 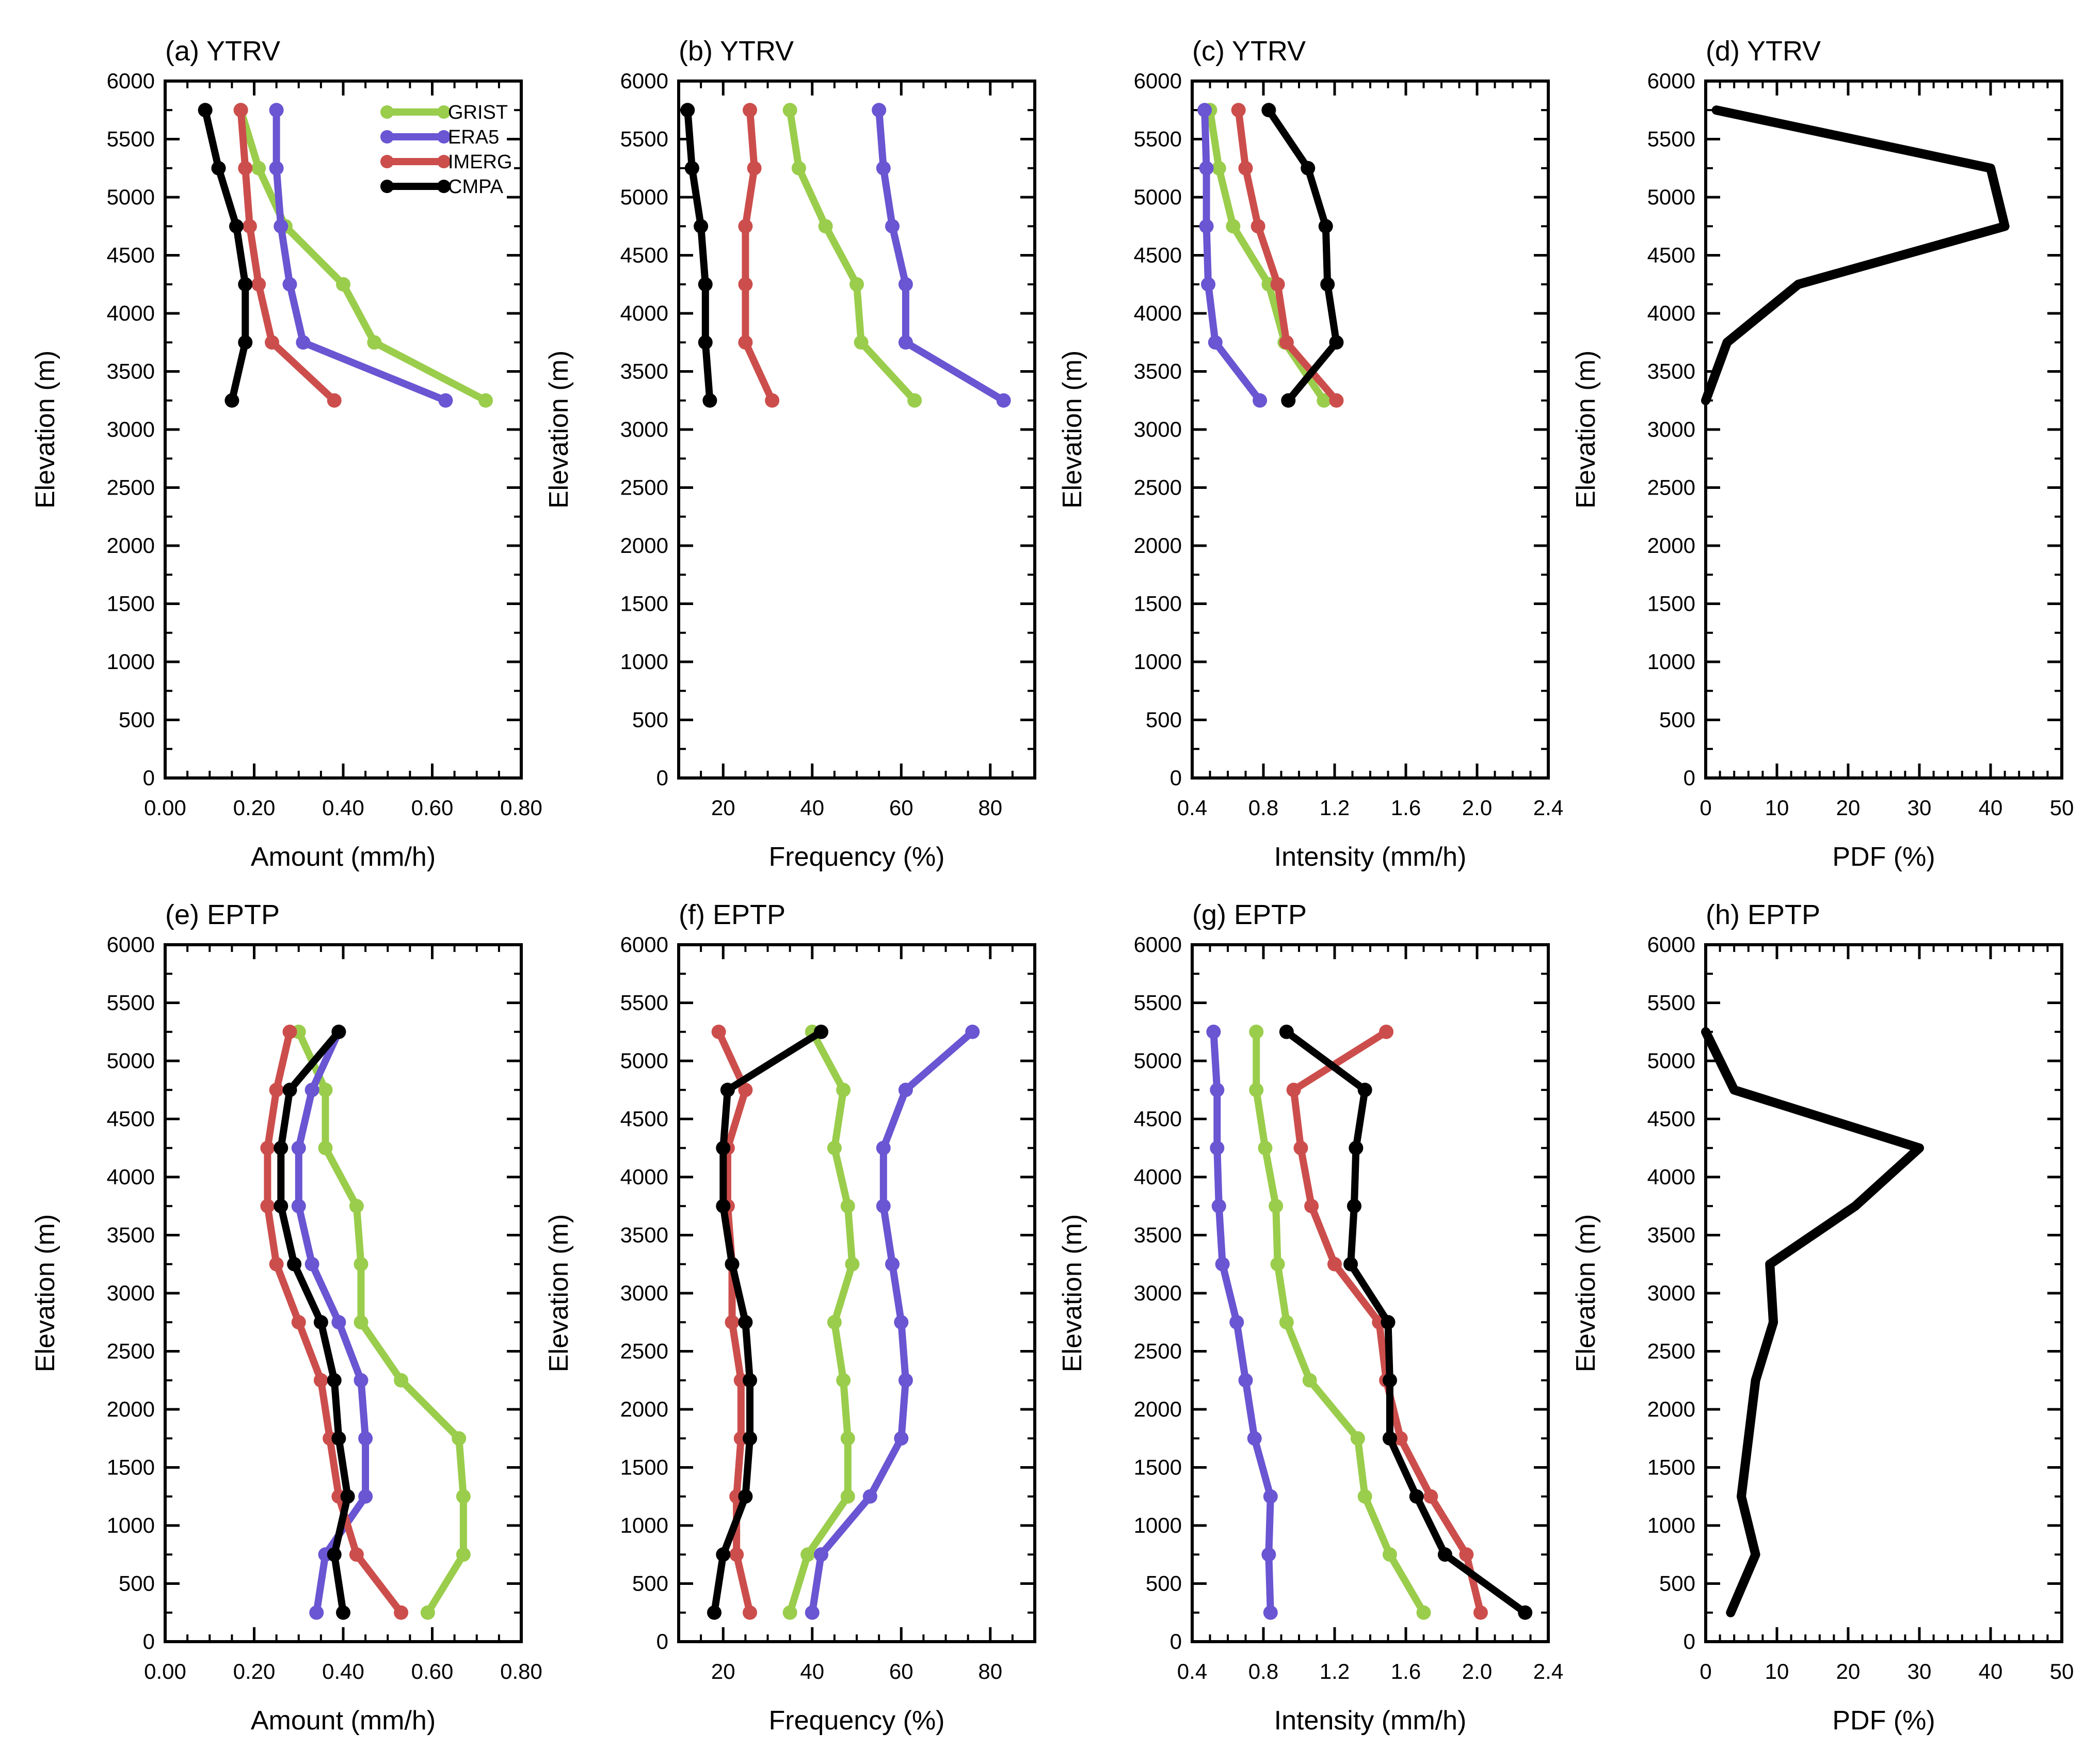 I want to click on x-tick-label: 1.2, so click(x=1335, y=1671).